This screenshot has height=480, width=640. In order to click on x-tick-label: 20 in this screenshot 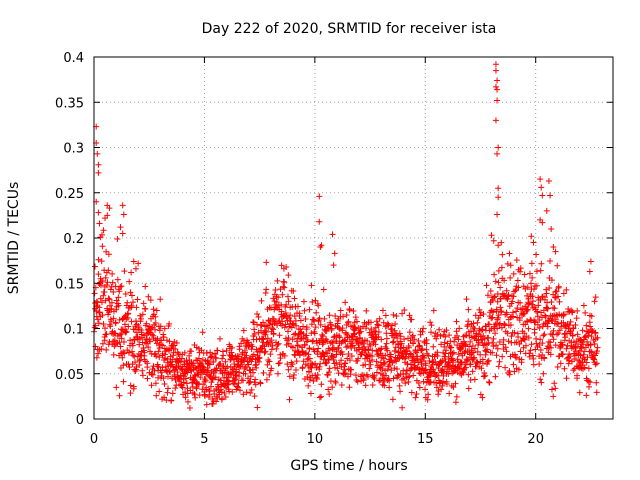, I will do `click(535, 439)`.